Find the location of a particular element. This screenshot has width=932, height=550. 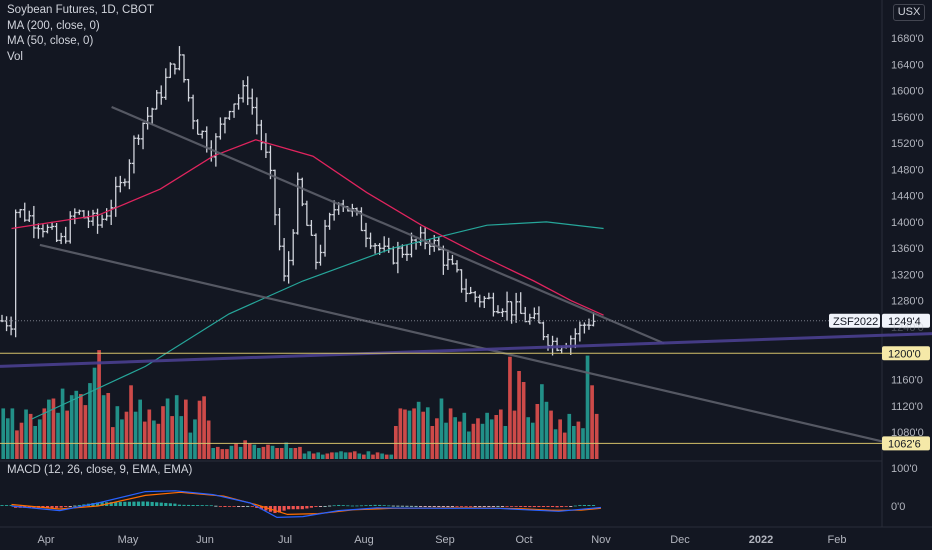

currency-button: USX is located at coordinates (909, 12).